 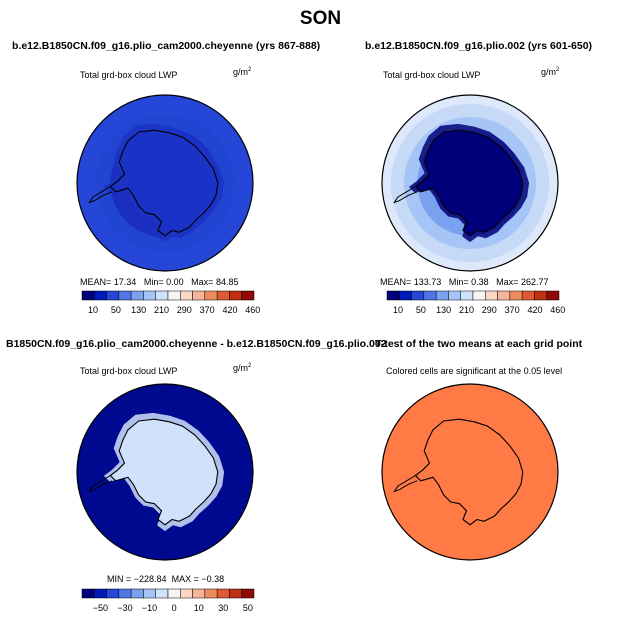 What do you see at coordinates (174, 608) in the screenshot?
I see `colorbar-tick-label: 0` at bounding box center [174, 608].